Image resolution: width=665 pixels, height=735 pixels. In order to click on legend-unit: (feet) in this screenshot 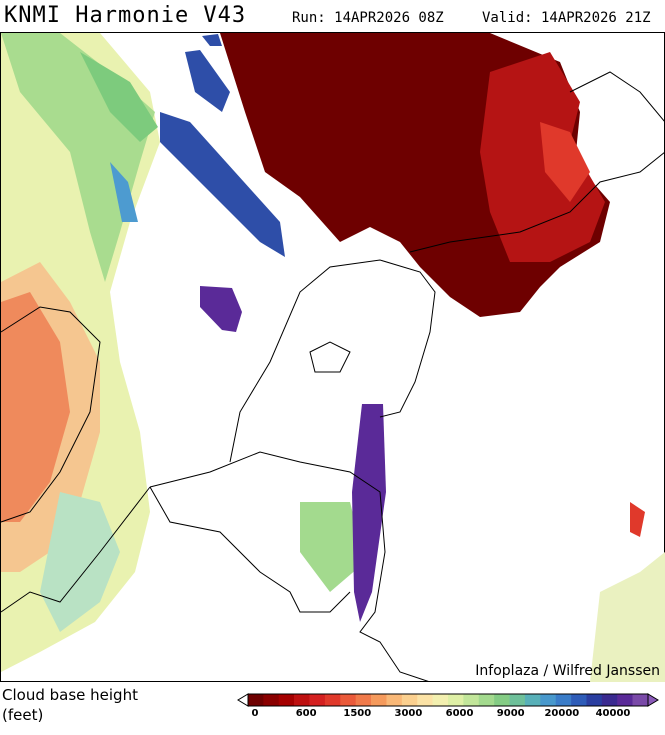, I will do `click(23, 715)`.